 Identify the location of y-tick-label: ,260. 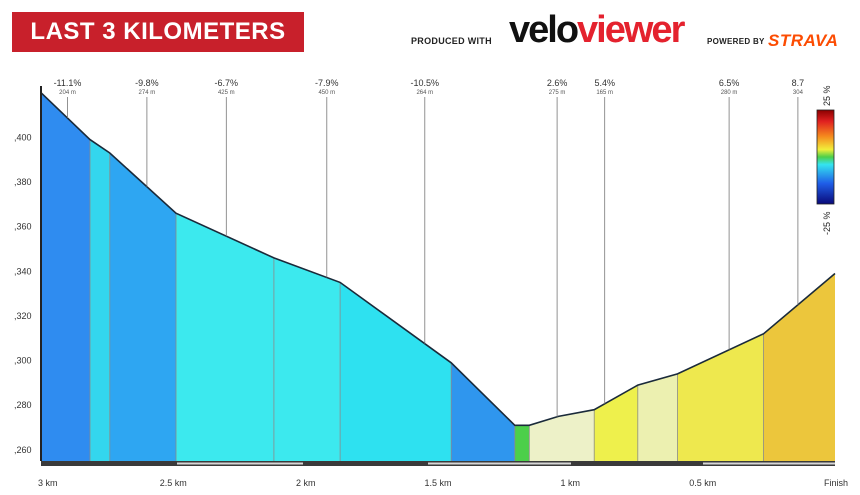
(23, 450).